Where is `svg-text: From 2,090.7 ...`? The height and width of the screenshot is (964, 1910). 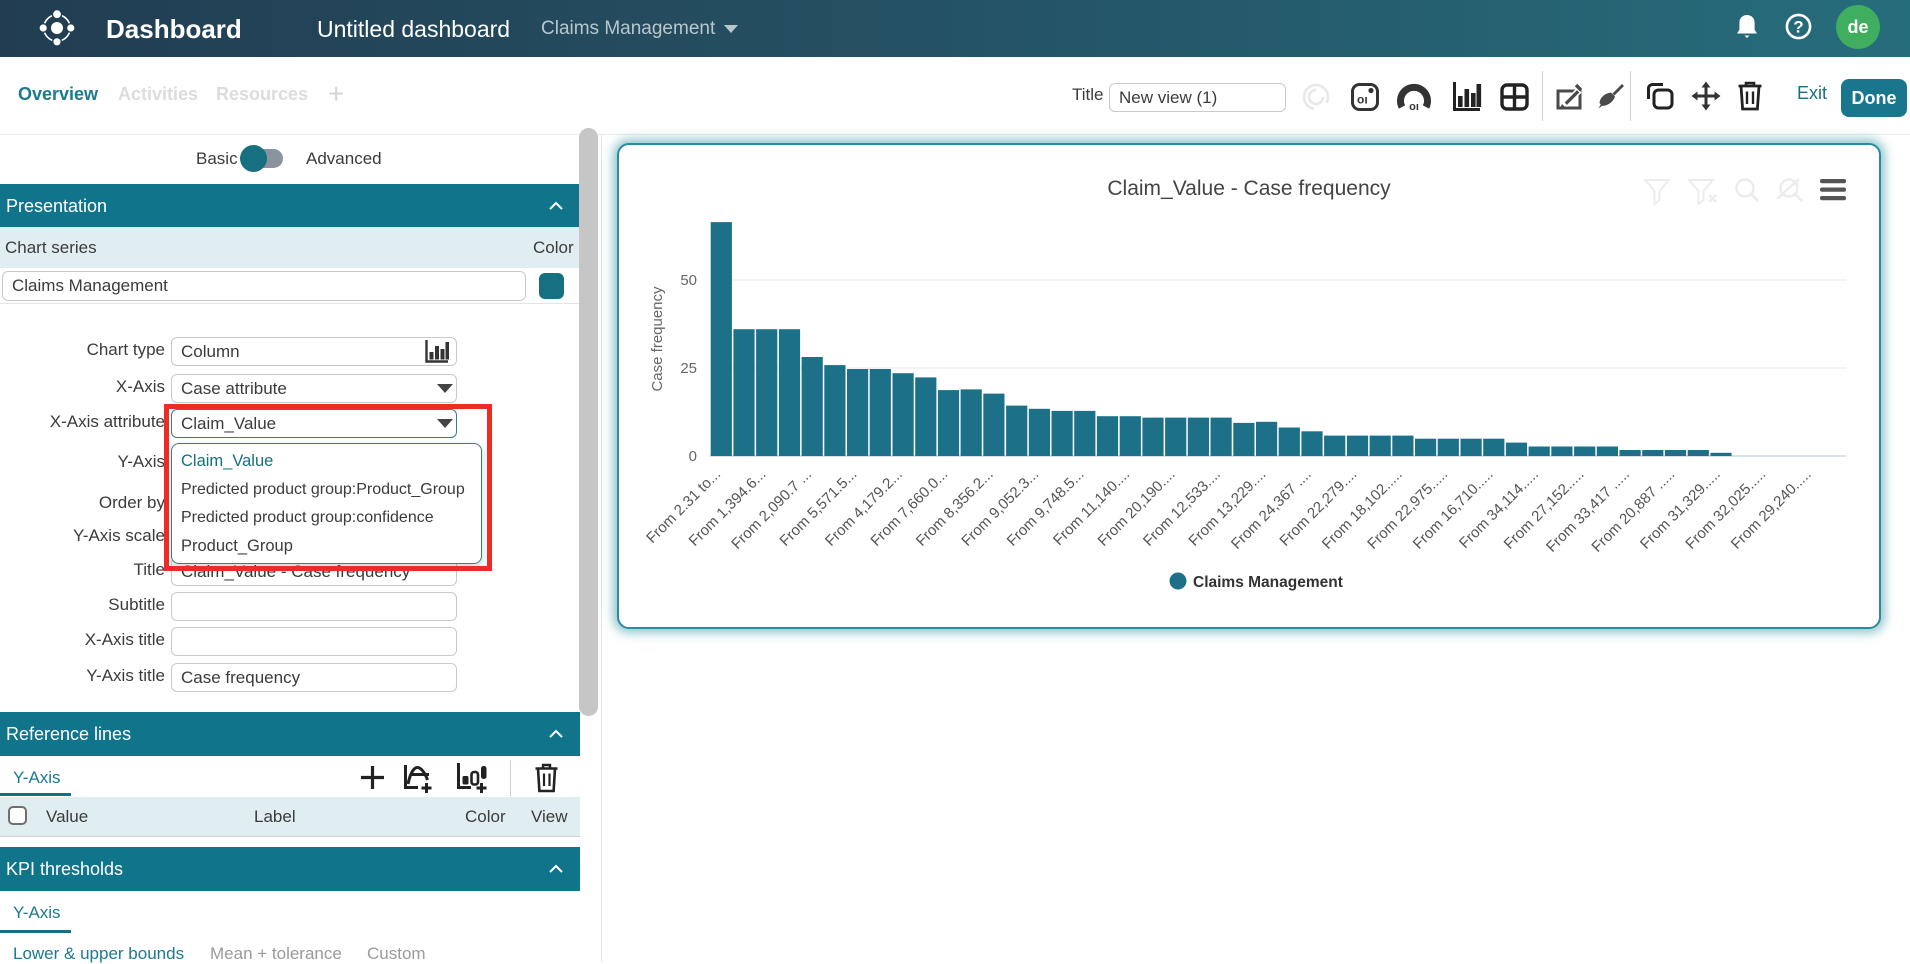
svg-text: From 2,090.7 ... is located at coordinates (771, 509).